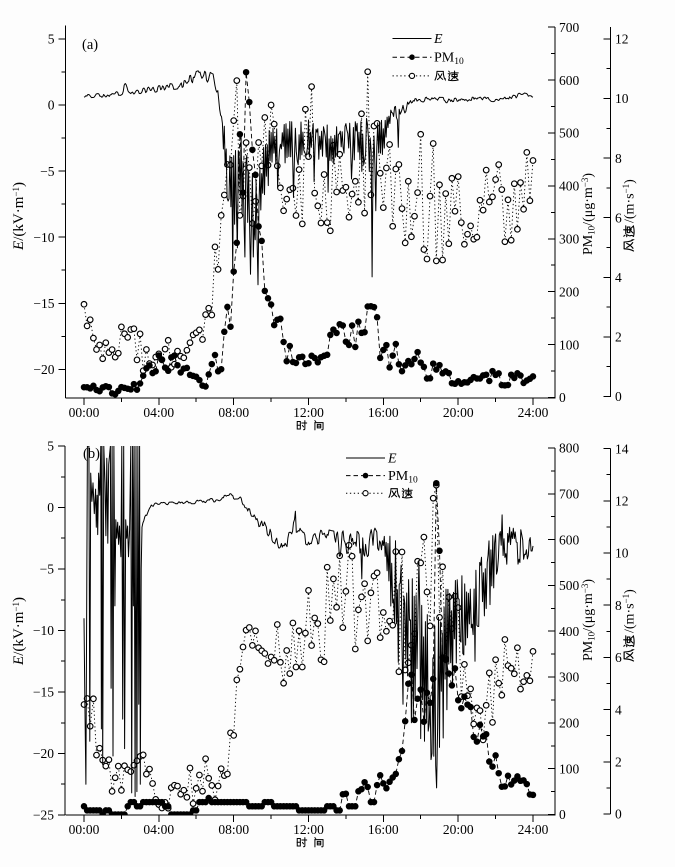 The image size is (675, 867). What do you see at coordinates (569, 448) in the screenshot?
I see `svg-text: 800` at bounding box center [569, 448].